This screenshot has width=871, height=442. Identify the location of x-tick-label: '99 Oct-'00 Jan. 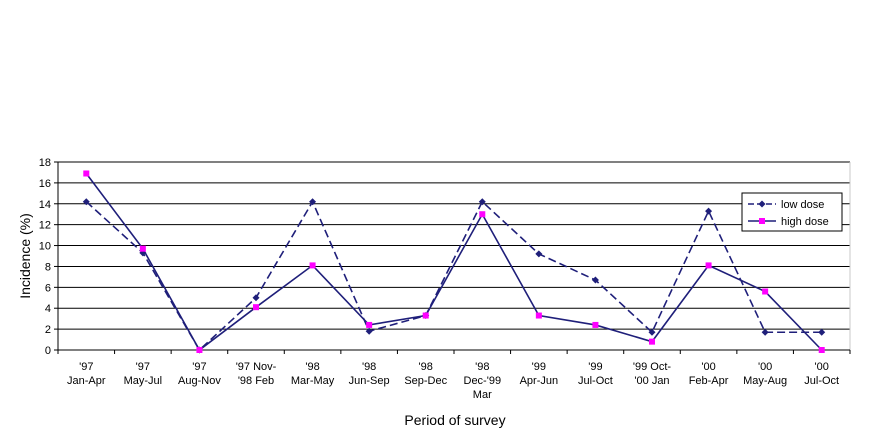
(652, 374).